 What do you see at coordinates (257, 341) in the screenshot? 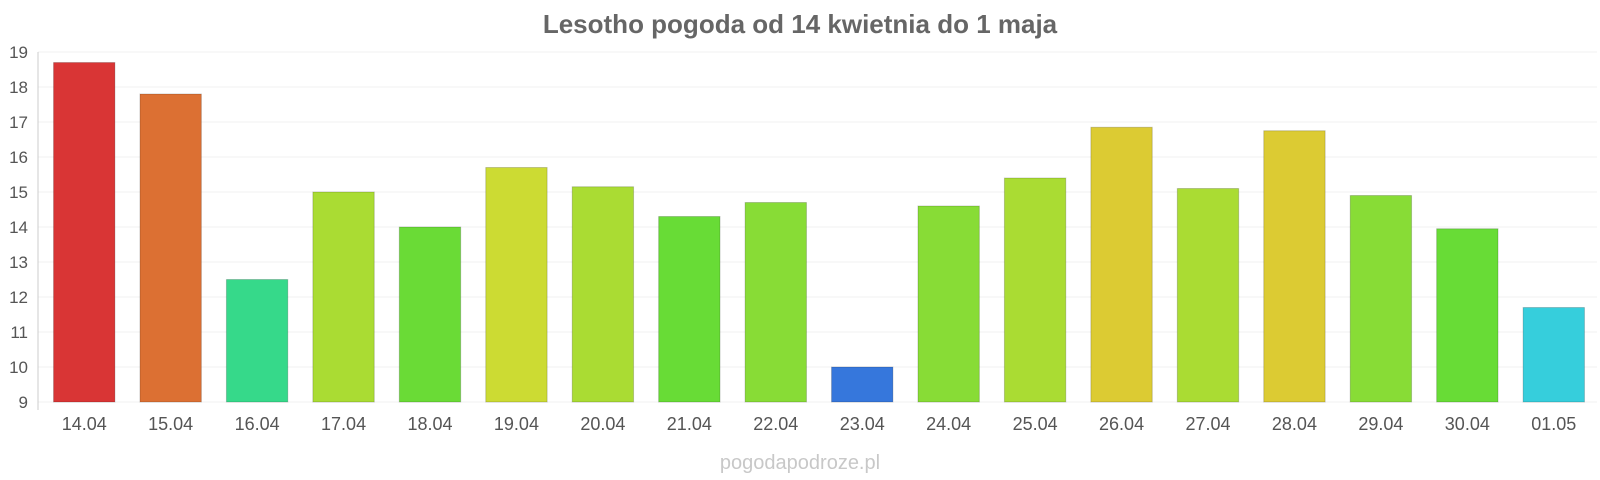
I see `bar-16.04` at bounding box center [257, 341].